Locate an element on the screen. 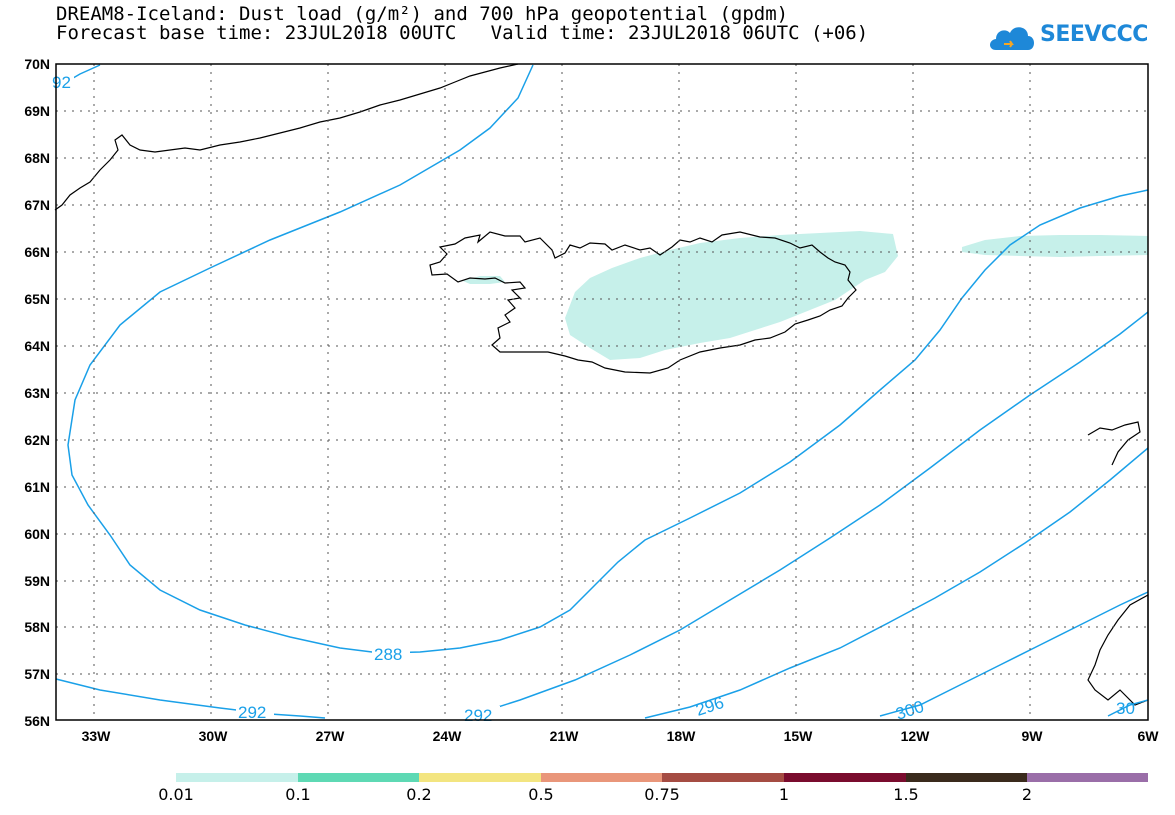 The width and height of the screenshot is (1175, 815). lat-label: 64N is located at coordinates (37, 346).